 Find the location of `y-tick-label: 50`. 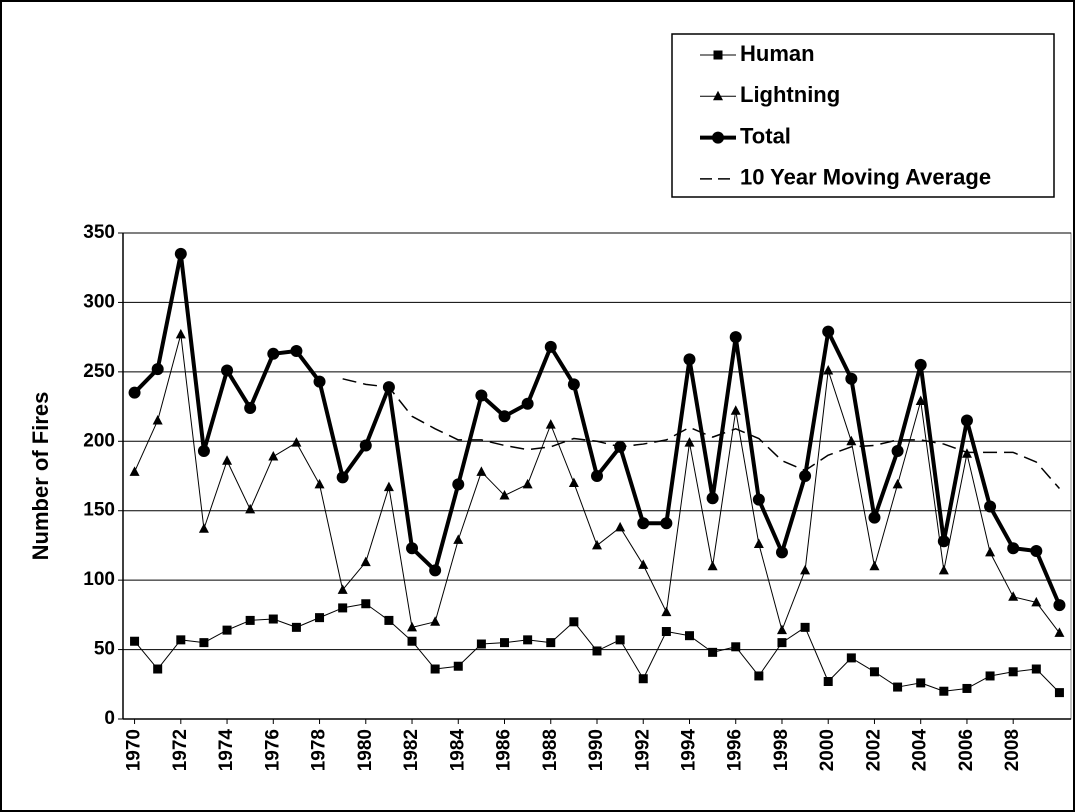

y-tick-label: 50 is located at coordinates (104, 649).